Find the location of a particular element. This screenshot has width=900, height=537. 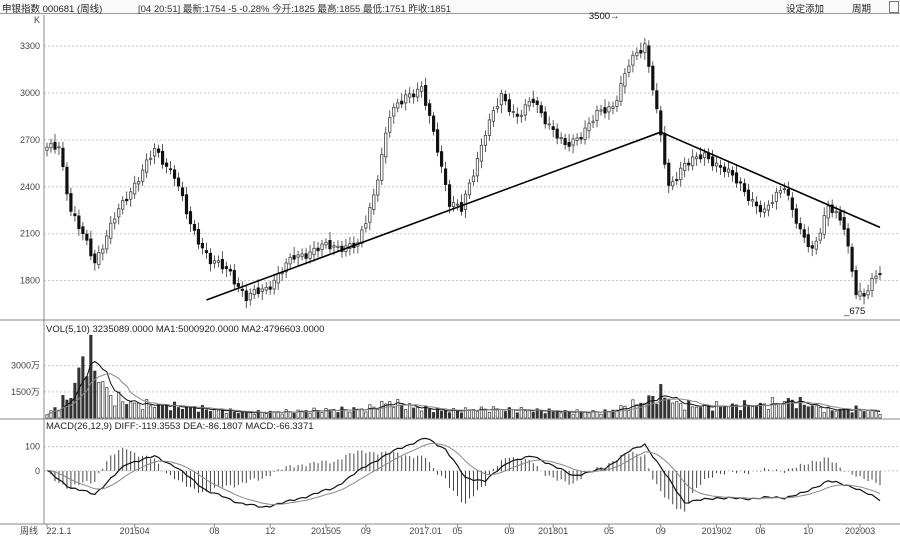

x-tick-label: 12 is located at coordinates (270, 531).